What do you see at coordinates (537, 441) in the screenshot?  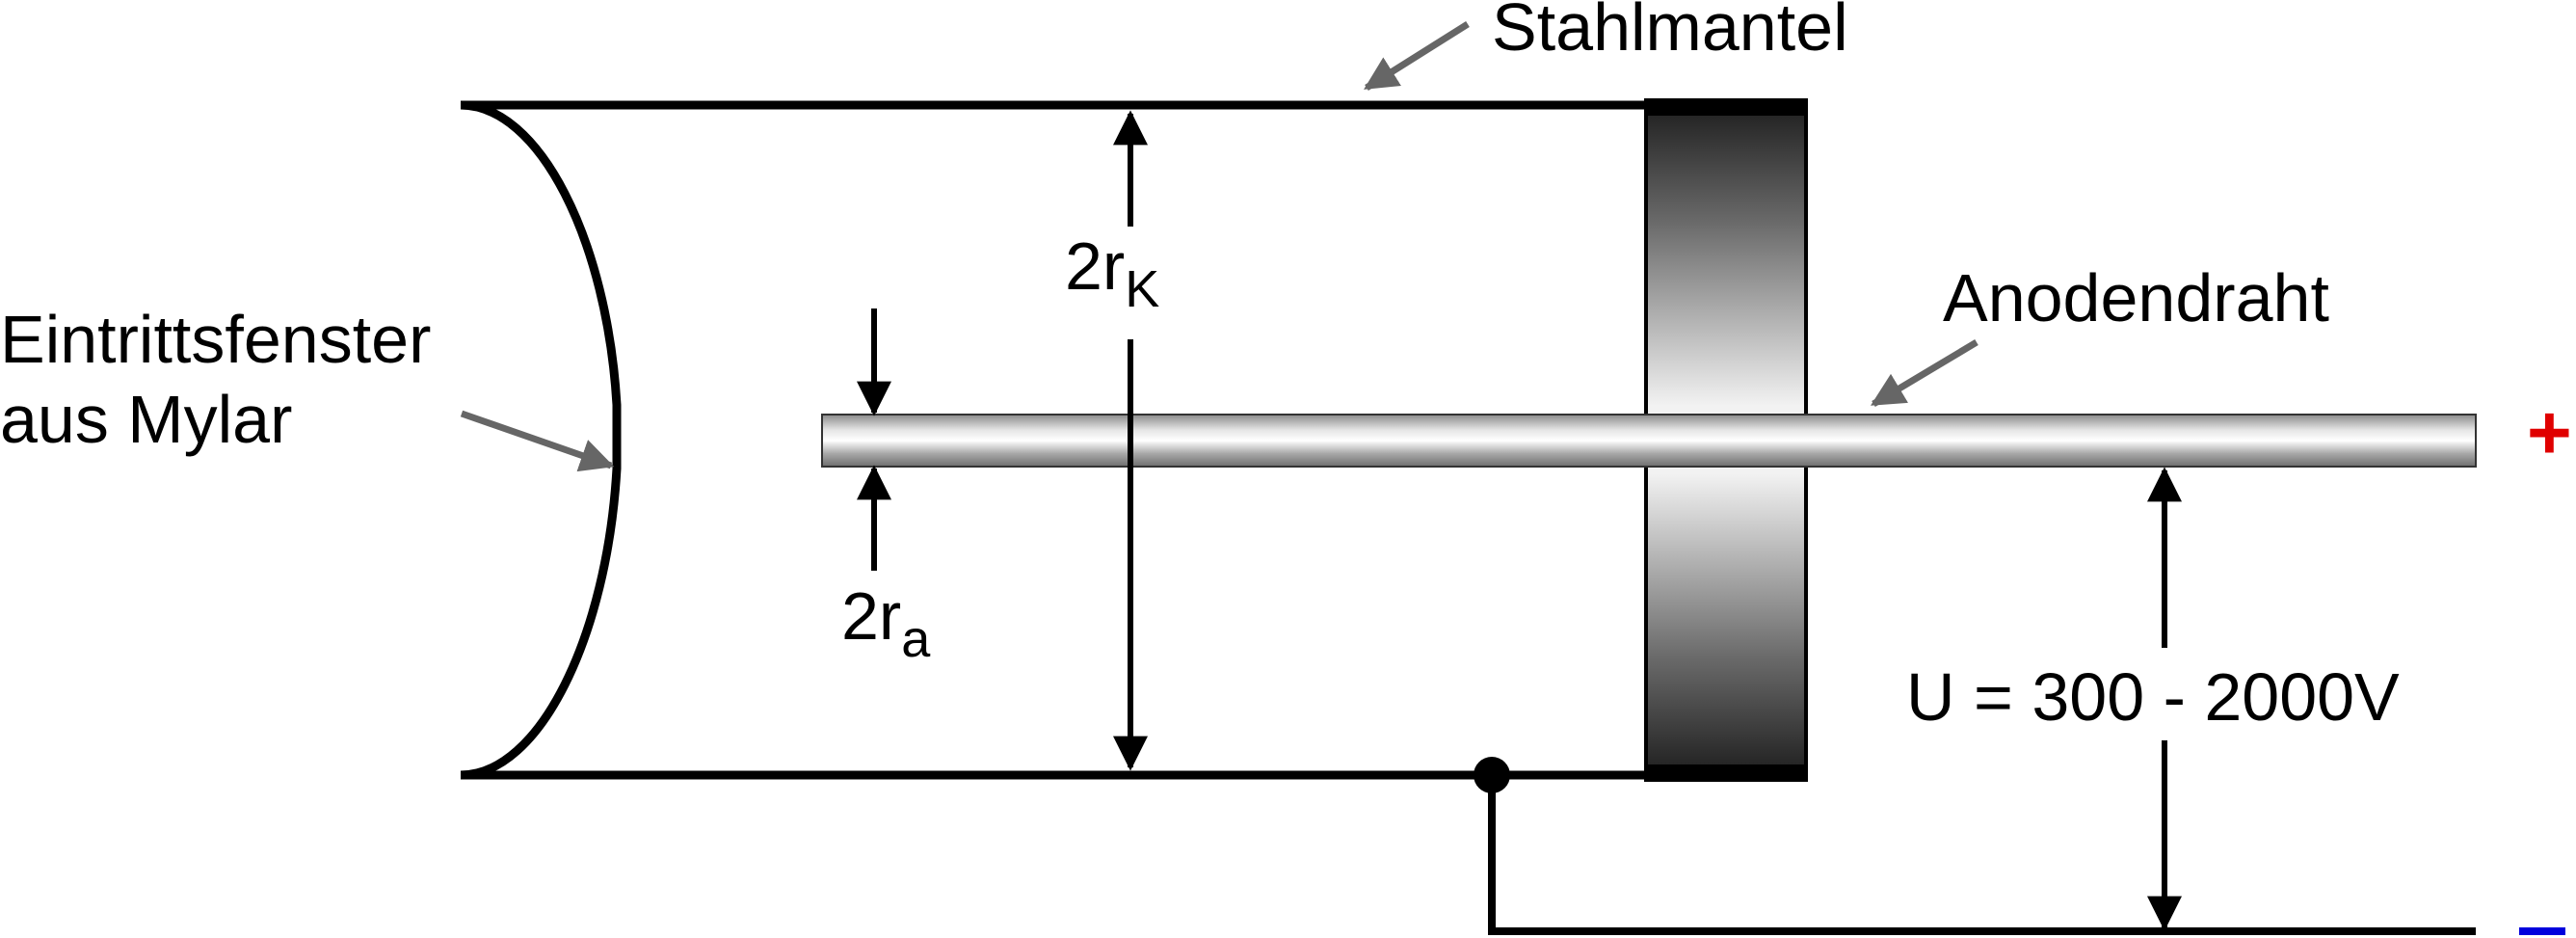 I see `window-pointer` at bounding box center [537, 441].